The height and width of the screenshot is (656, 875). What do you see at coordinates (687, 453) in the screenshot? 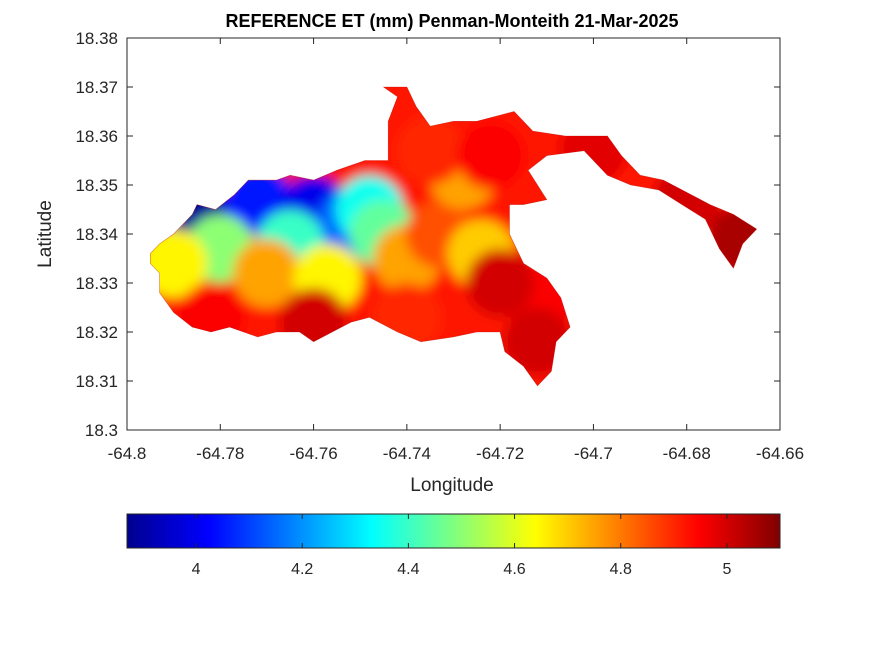
I see `x-tick-label: -64.68` at bounding box center [687, 453].